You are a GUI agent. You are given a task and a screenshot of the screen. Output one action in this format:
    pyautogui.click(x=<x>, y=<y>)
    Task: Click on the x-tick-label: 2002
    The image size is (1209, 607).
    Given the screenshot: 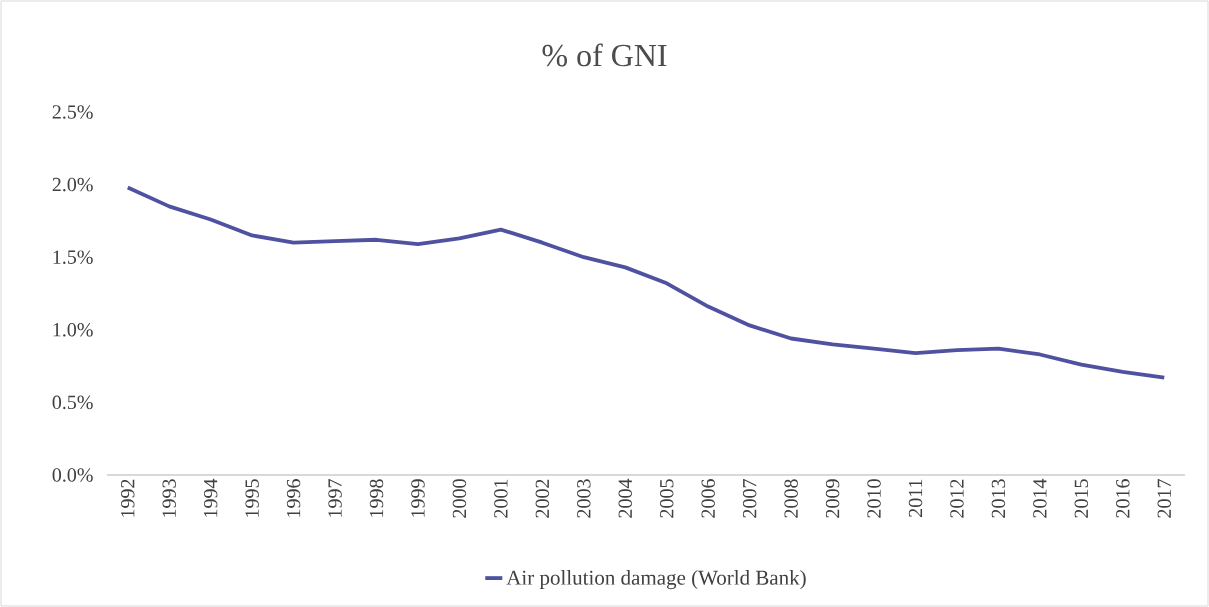 What is the action you would take?
    pyautogui.click(x=542, y=498)
    